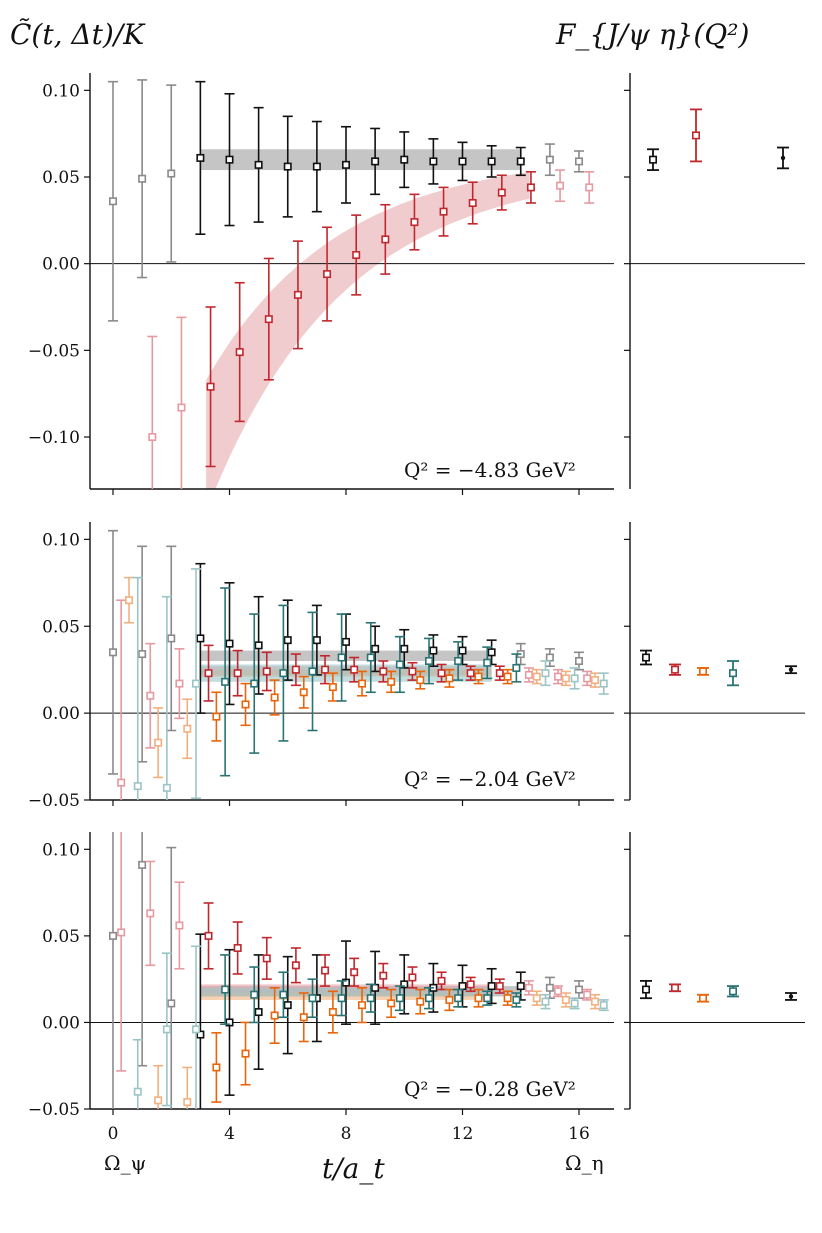  Describe the element at coordinates (579, 661) in the screenshot. I see `data-point-middle-black` at that location.